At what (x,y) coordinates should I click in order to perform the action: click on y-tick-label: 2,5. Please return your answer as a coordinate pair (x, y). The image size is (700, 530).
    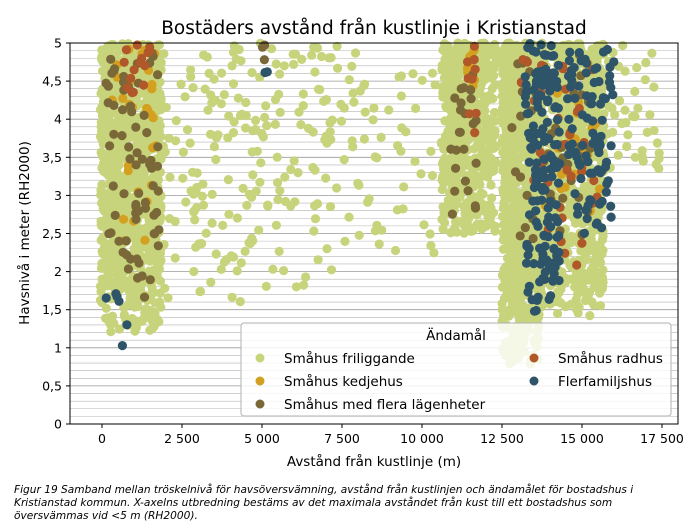
    Looking at the image, I should click on (52, 233).